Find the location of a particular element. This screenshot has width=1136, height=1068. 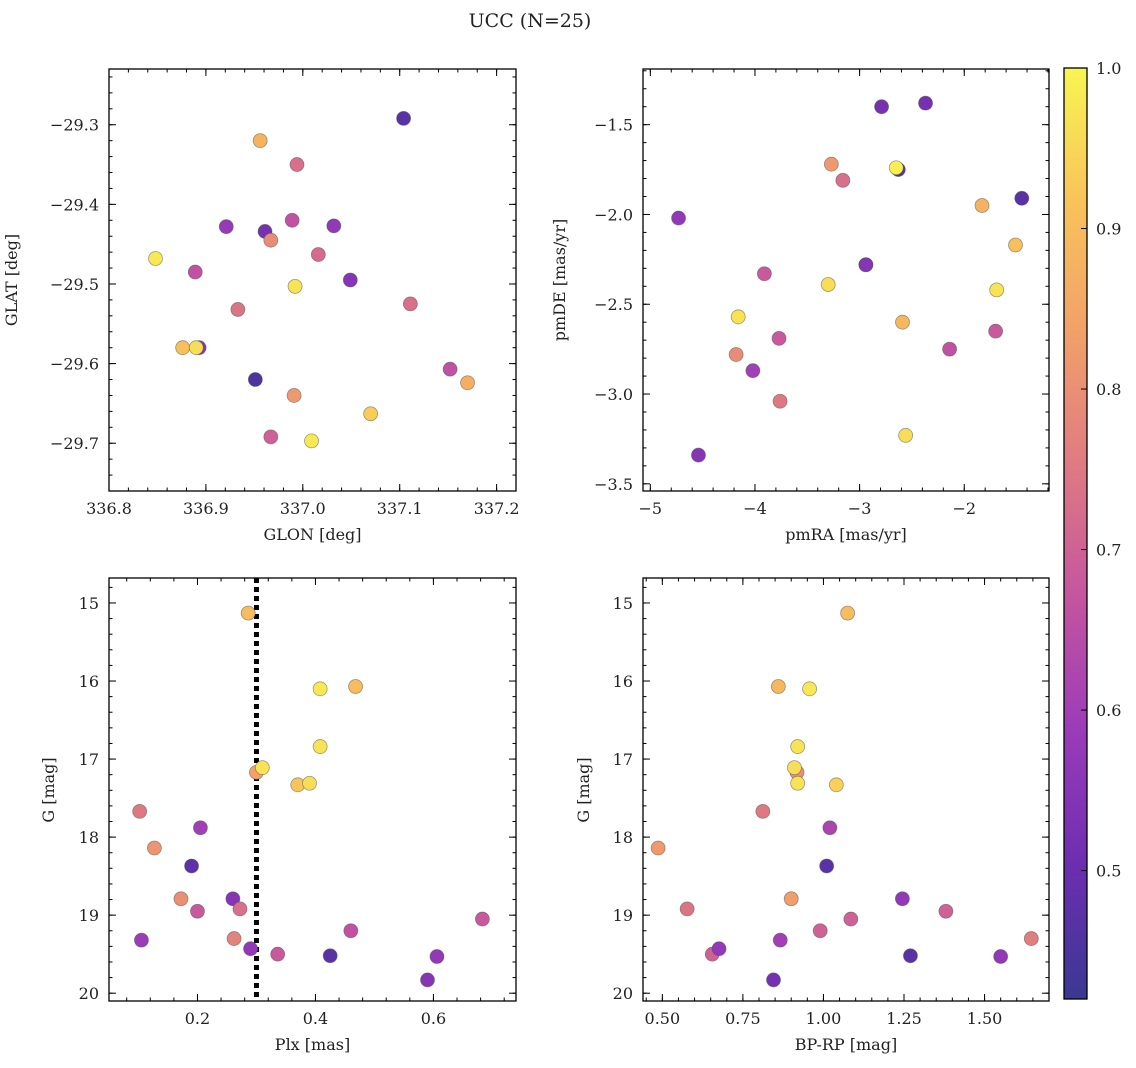

y-tick-label: −2.0 is located at coordinates (613, 214).